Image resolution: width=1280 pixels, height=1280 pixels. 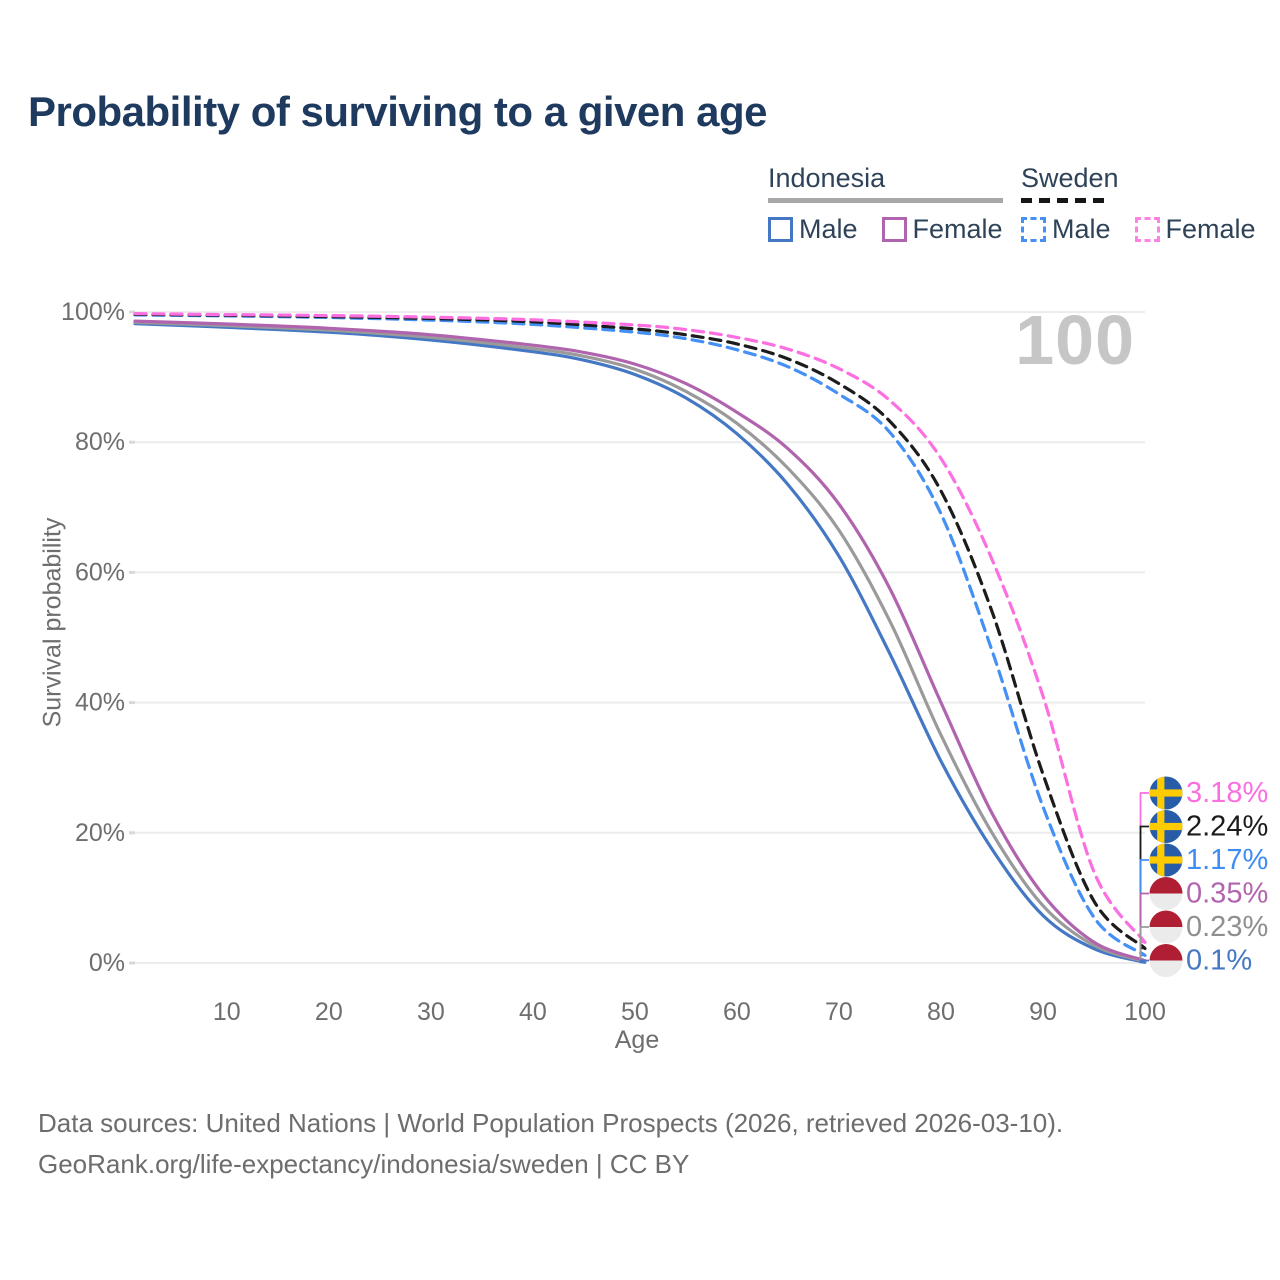 I want to click on legend-item-indonesia-female: Female, so click(x=942, y=229).